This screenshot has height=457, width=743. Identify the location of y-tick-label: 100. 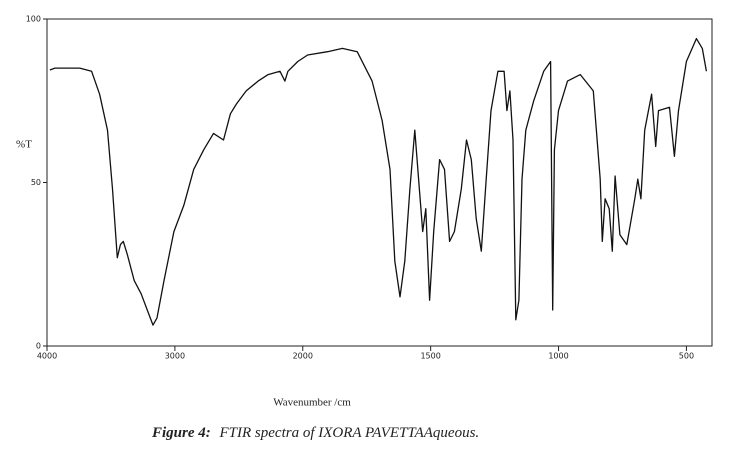
(33, 19).